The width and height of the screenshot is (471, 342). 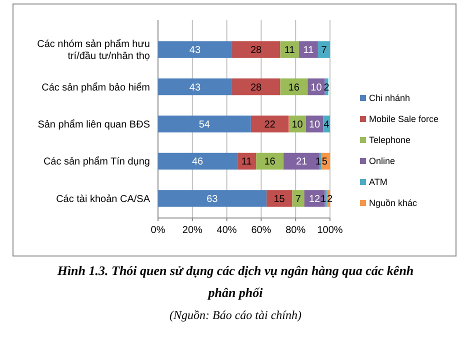 What do you see at coordinates (94, 124) in the screenshot?
I see `y-tick-label: Sản phẩm liên quan BĐS` at bounding box center [94, 124].